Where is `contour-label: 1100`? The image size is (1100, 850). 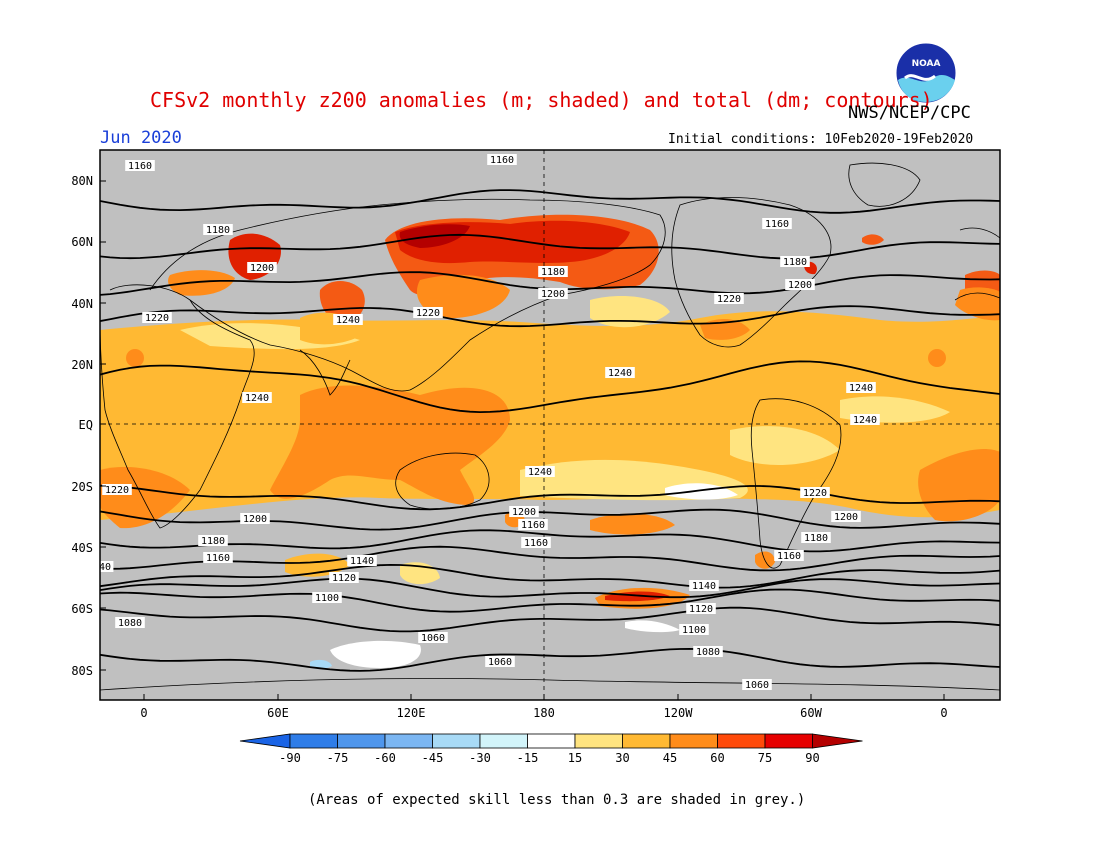 contour-label: 1100 is located at coordinates (694, 630).